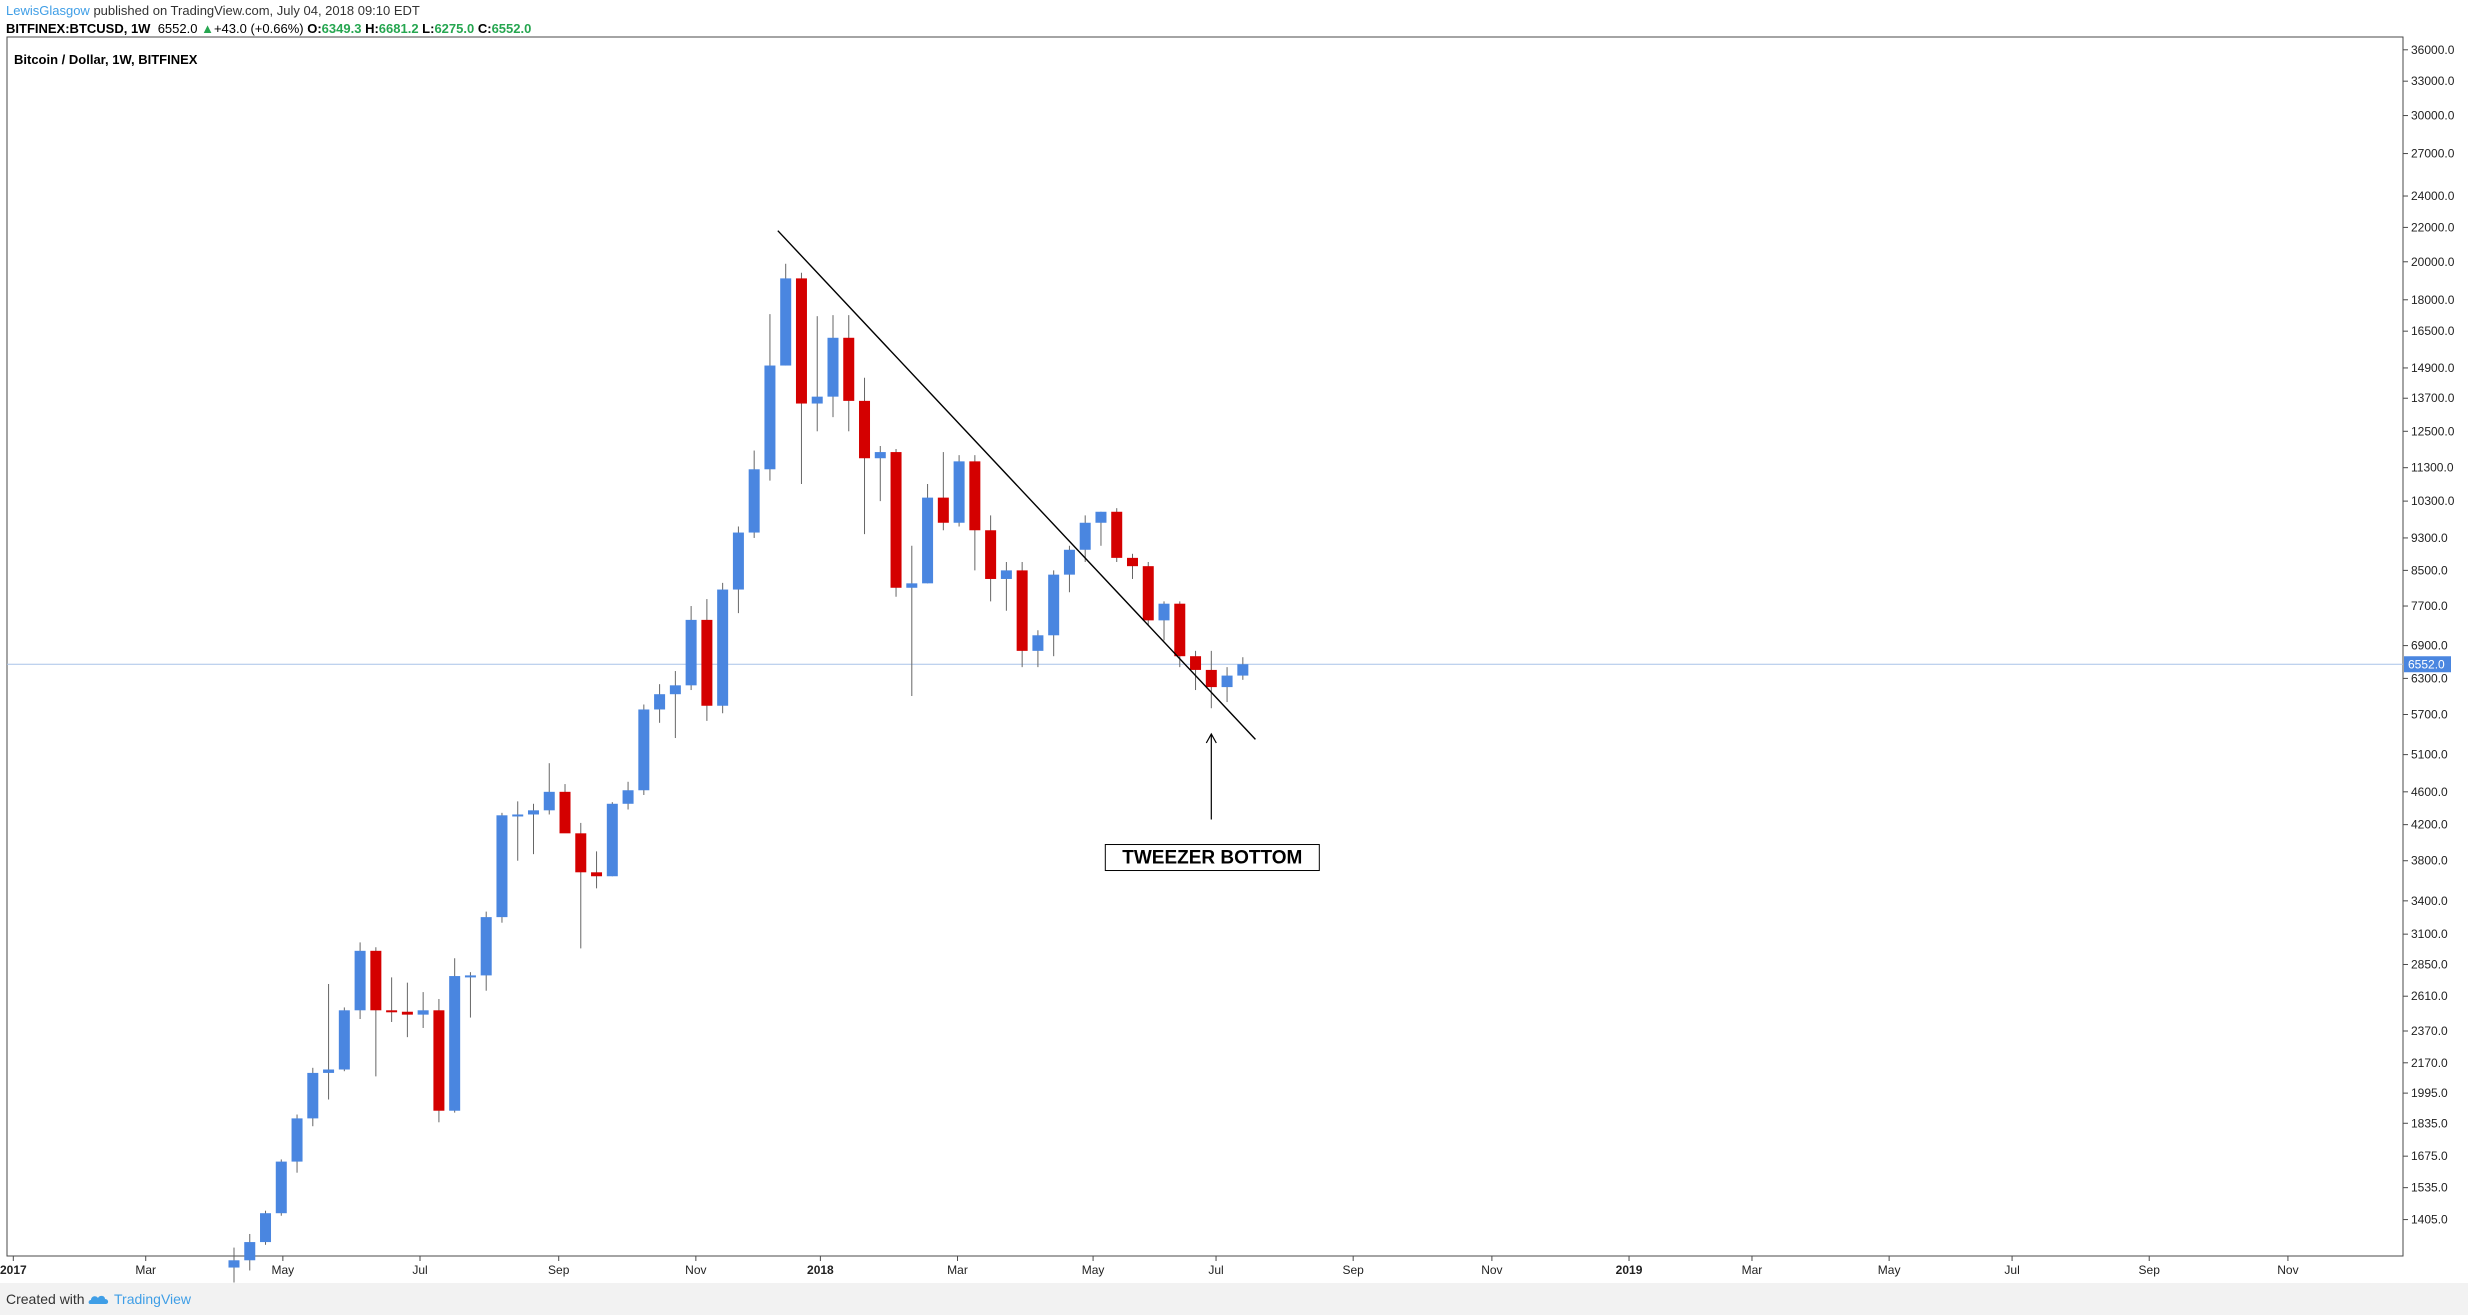  Describe the element at coordinates (2433, 501) in the screenshot. I see `price-tick-label: 10300.0` at that location.